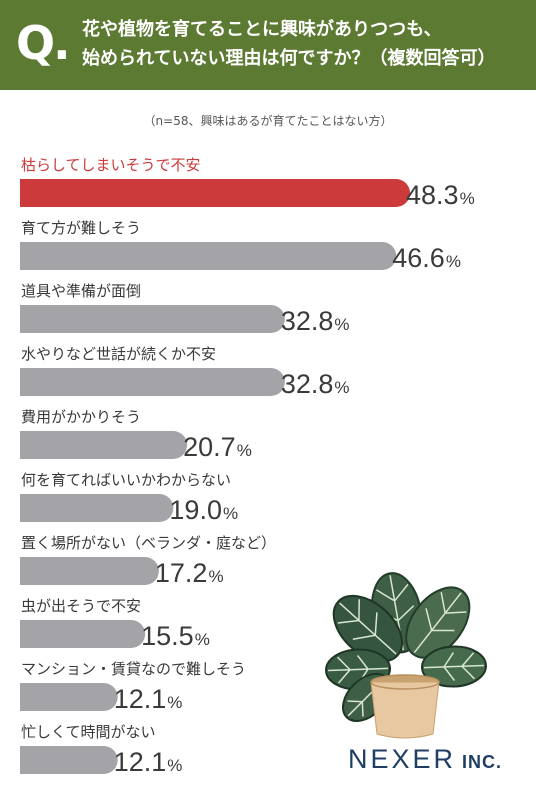  I want to click on category-label: 育て方が難しそう, so click(81, 228).